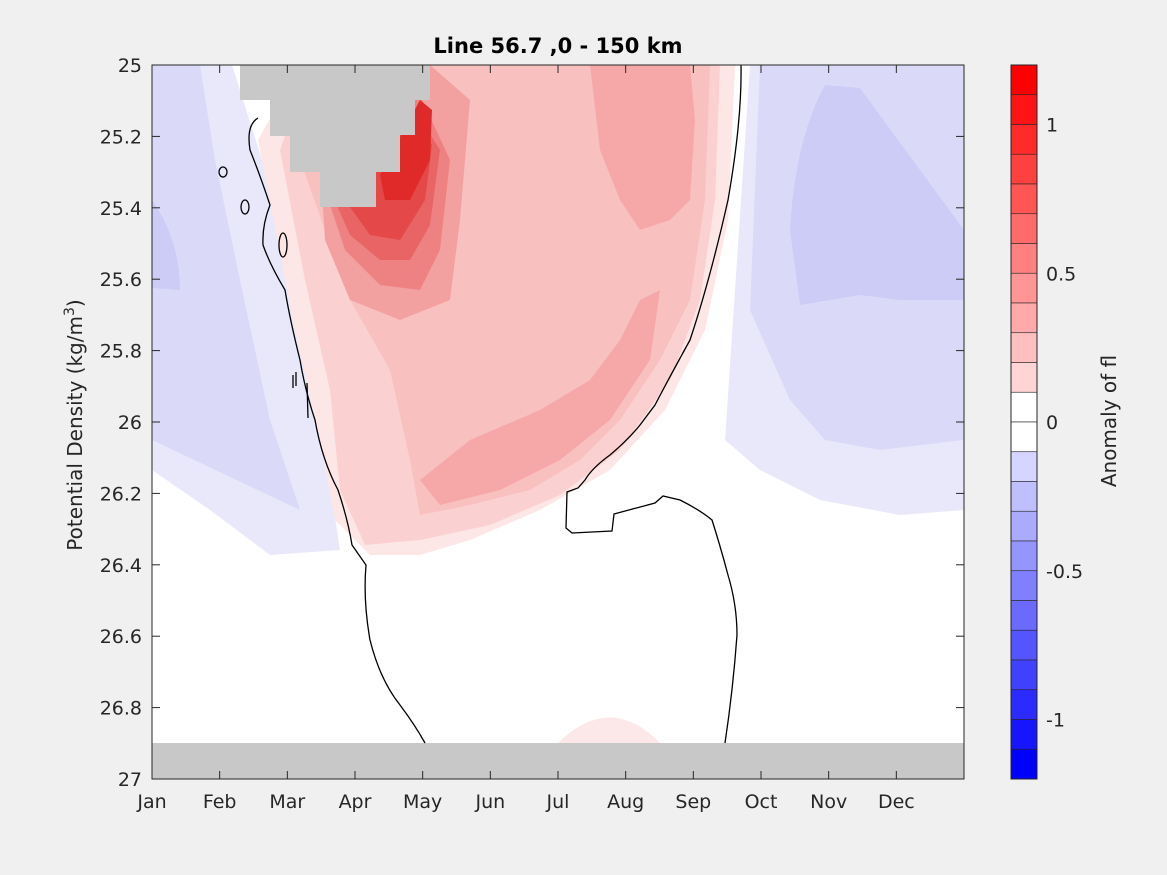 This screenshot has width=1167, height=875. I want to click on colorbar-label: Anomaly of fl, so click(1109, 421).